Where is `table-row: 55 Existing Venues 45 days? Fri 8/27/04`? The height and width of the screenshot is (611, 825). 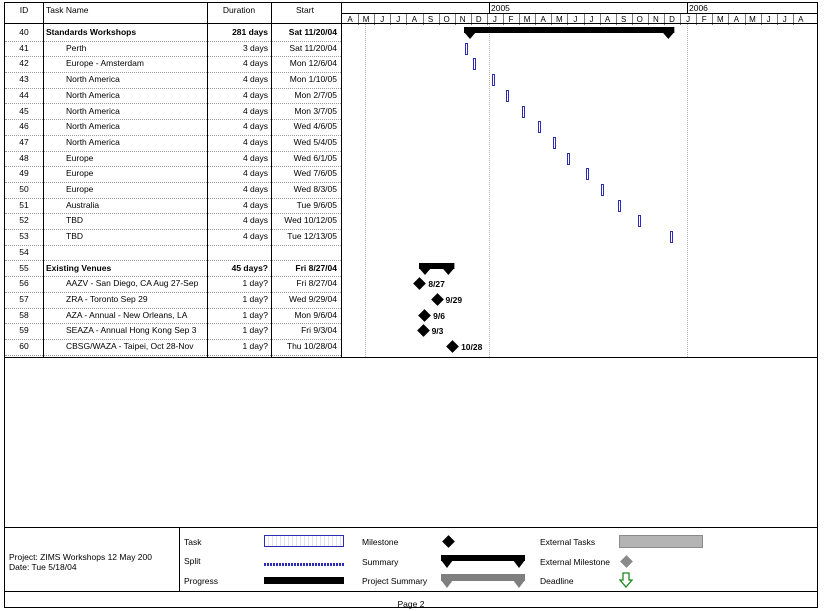 table-row: 55 Existing Venues 45 days? Fri 8/27/04 is located at coordinates (173, 269).